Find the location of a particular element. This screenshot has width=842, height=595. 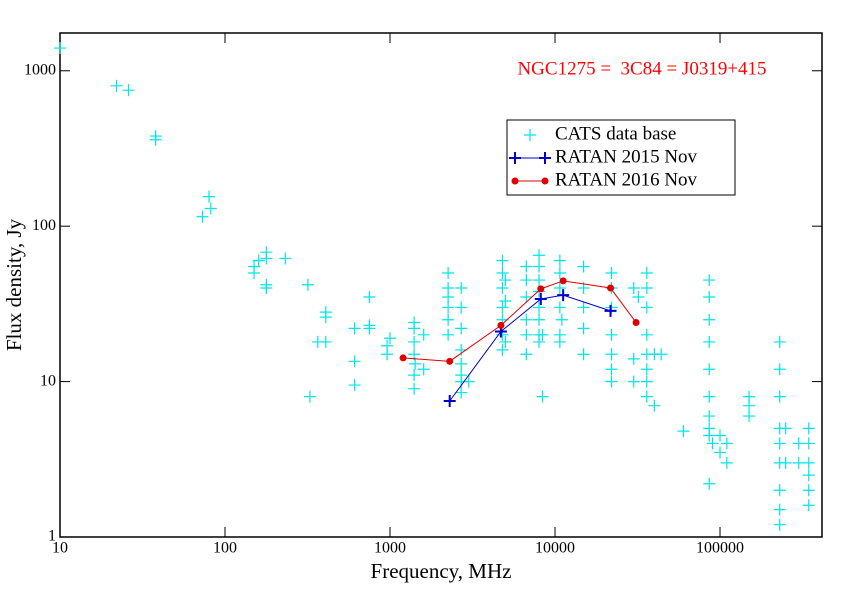

x-tick-label: 100000 is located at coordinates (720, 548).